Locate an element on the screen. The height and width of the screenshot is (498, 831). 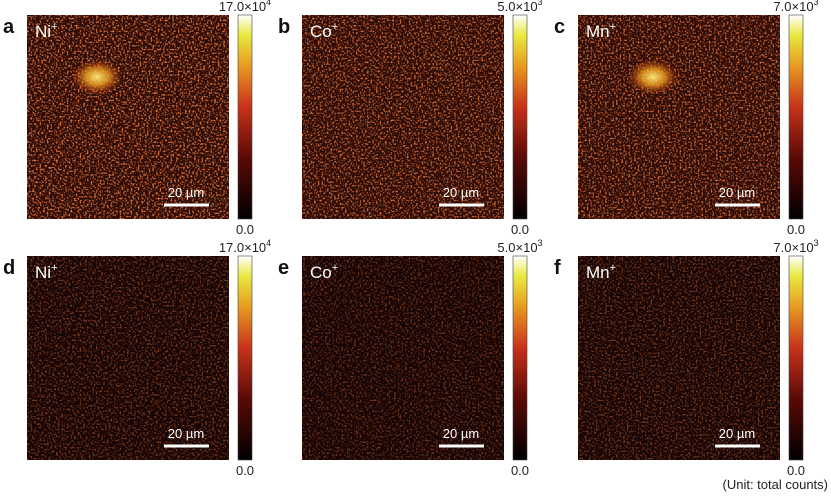
panel-letter: d is located at coordinates (9, 268).